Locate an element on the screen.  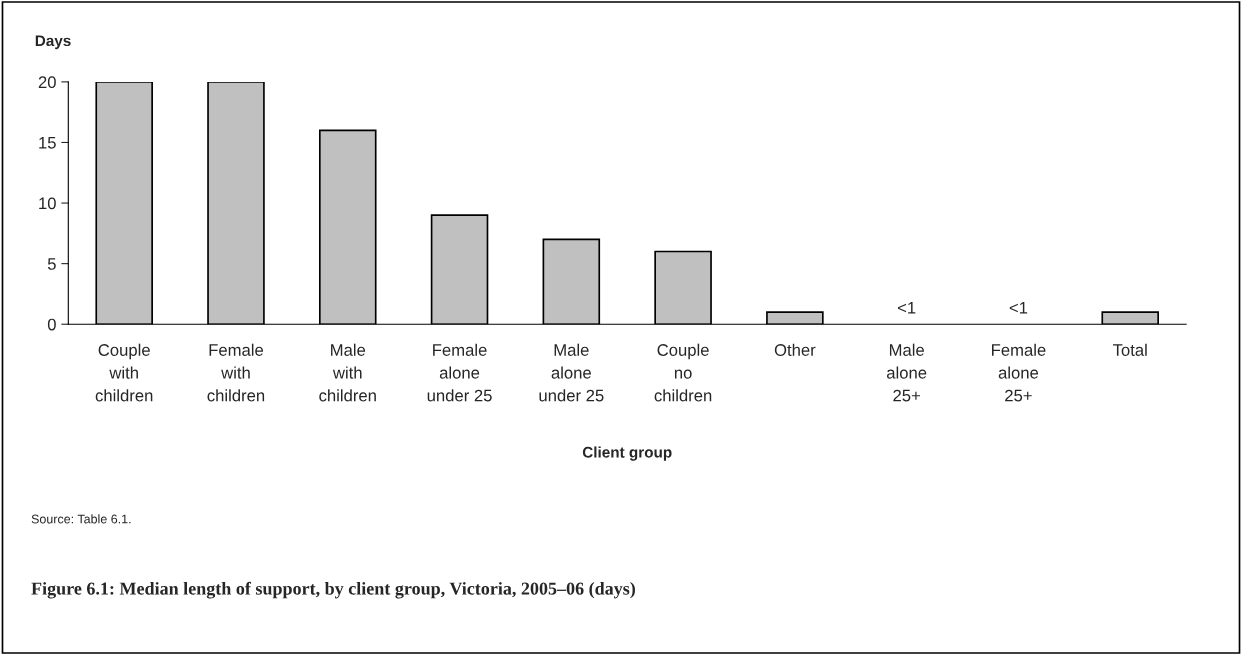
source-note: Source: Table 6.1. is located at coordinates (81, 519).